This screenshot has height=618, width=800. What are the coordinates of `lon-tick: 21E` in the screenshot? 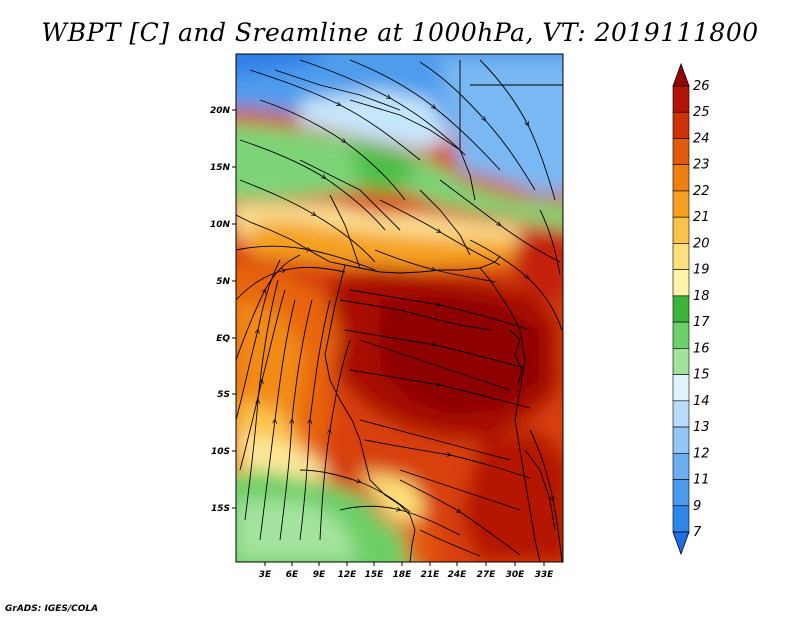 It's located at (431, 571).